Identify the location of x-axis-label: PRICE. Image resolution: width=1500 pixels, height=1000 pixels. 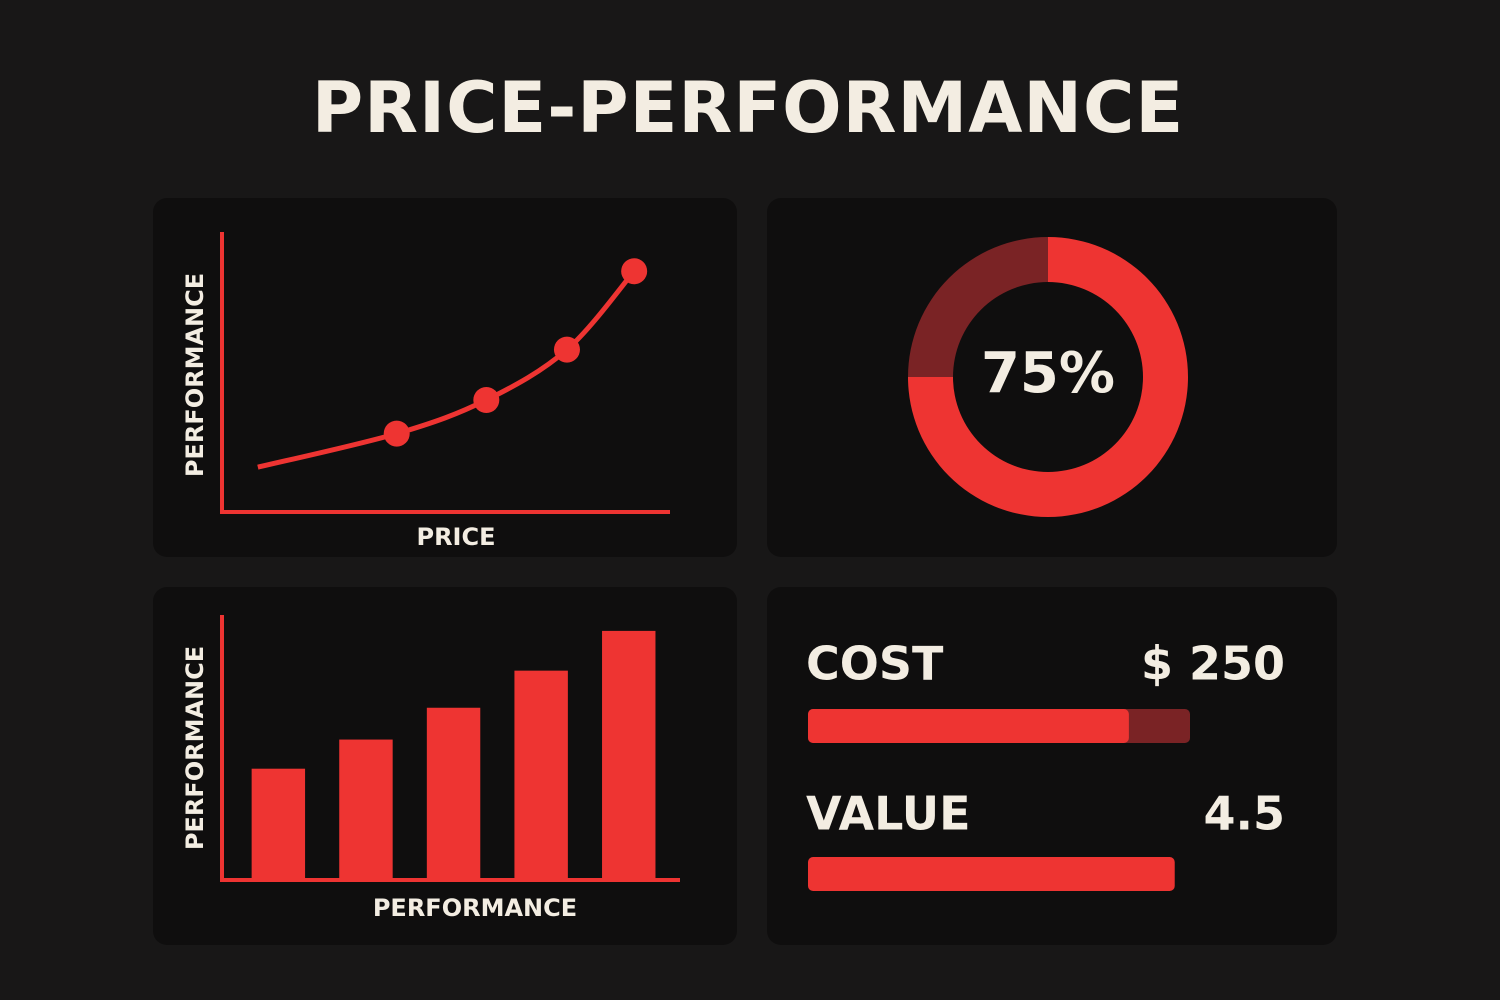
(455, 537).